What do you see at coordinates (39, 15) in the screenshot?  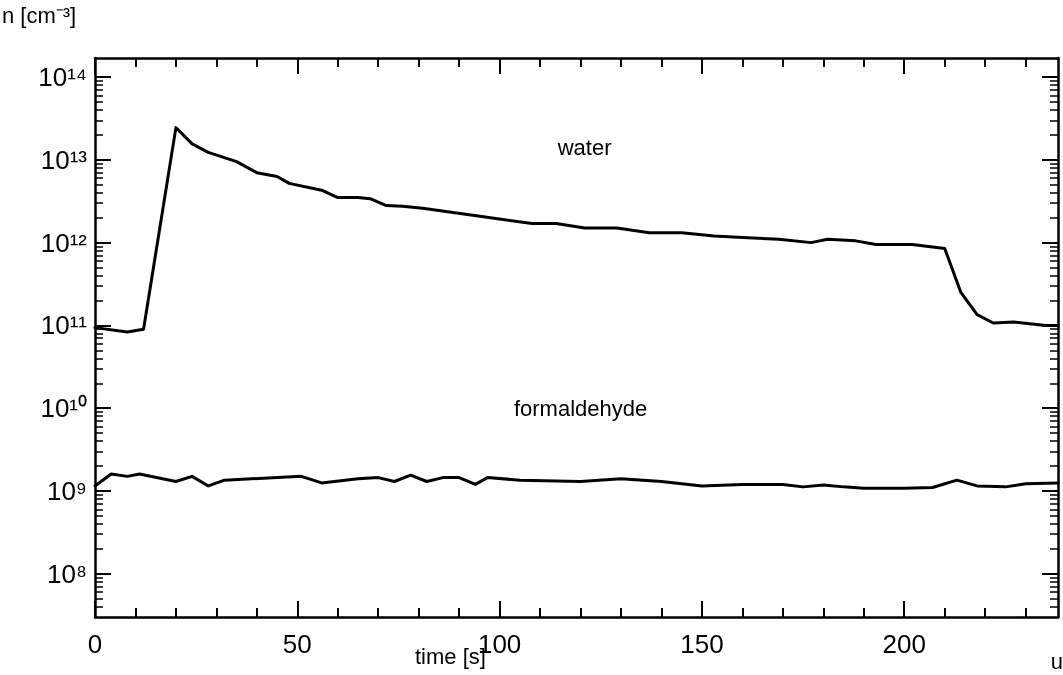 I see `y-axis-title: n [cm⁻³]` at bounding box center [39, 15].